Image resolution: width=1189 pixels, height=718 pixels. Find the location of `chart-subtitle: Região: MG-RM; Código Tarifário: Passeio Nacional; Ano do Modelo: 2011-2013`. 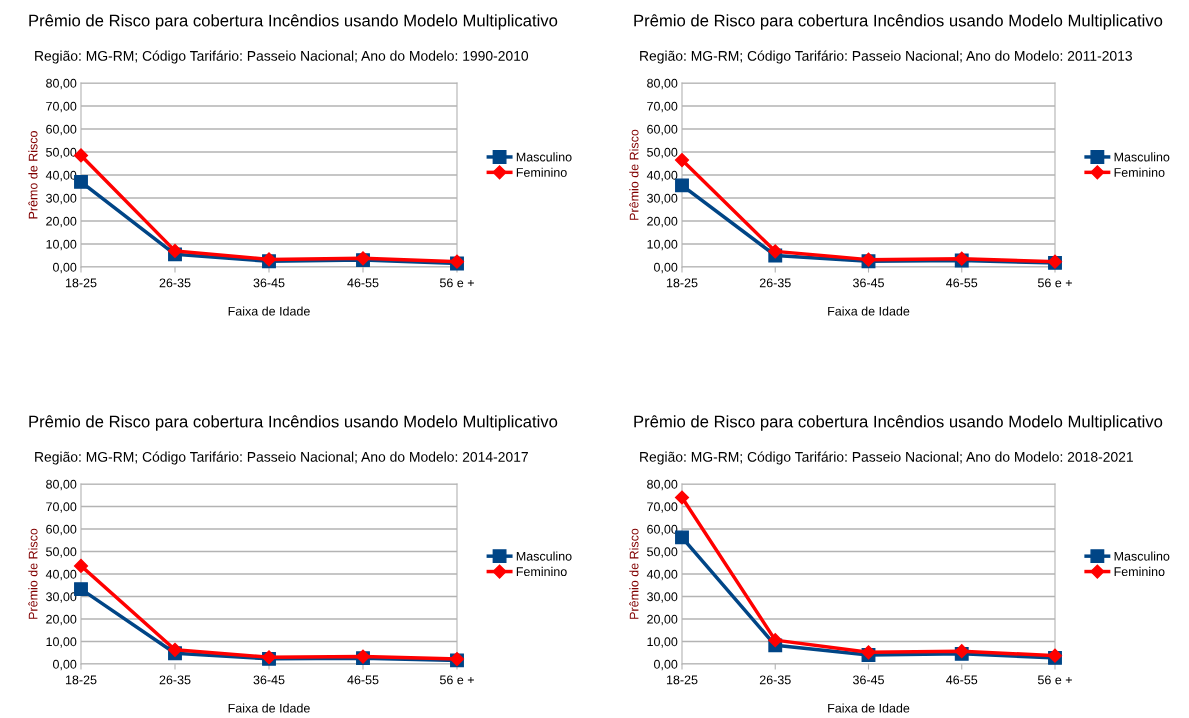

chart-subtitle: Região: MG-RM; Código Tarifário: Passeio Nacional; Ano do Modelo: 2011-2013 is located at coordinates (886, 57).